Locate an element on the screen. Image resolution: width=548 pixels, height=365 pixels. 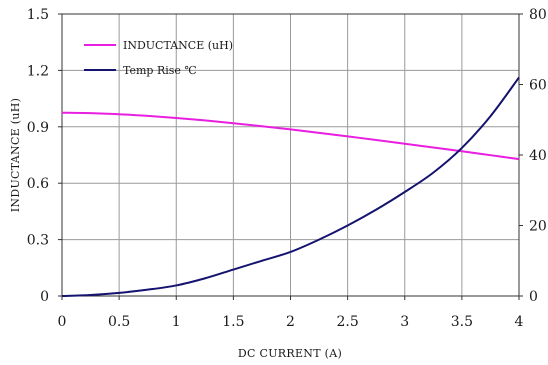
inductance-line is located at coordinates (290, 136).